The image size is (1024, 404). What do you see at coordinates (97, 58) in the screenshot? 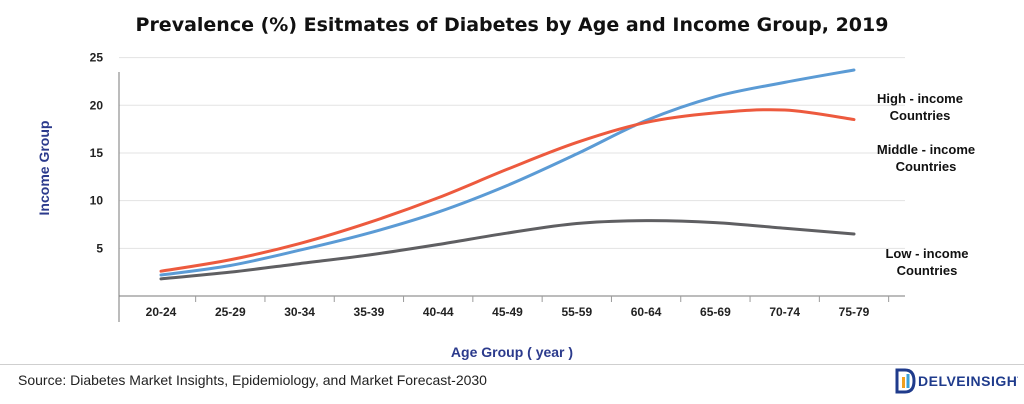
I see `y-tick-label: 25` at bounding box center [97, 58].